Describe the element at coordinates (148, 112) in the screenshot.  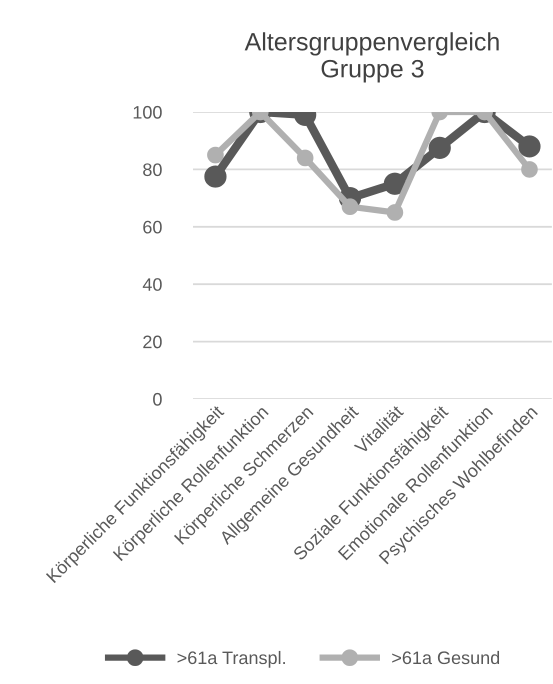
I see `y-tick-label: 100` at that location.